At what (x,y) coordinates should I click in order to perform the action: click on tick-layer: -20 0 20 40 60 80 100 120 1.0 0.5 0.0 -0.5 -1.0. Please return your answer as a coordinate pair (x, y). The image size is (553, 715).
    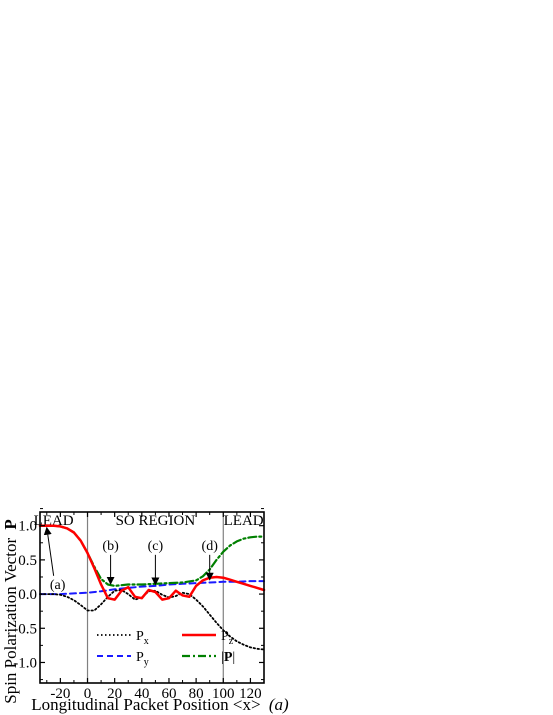
    Looking at the image, I should click on (139, 605).